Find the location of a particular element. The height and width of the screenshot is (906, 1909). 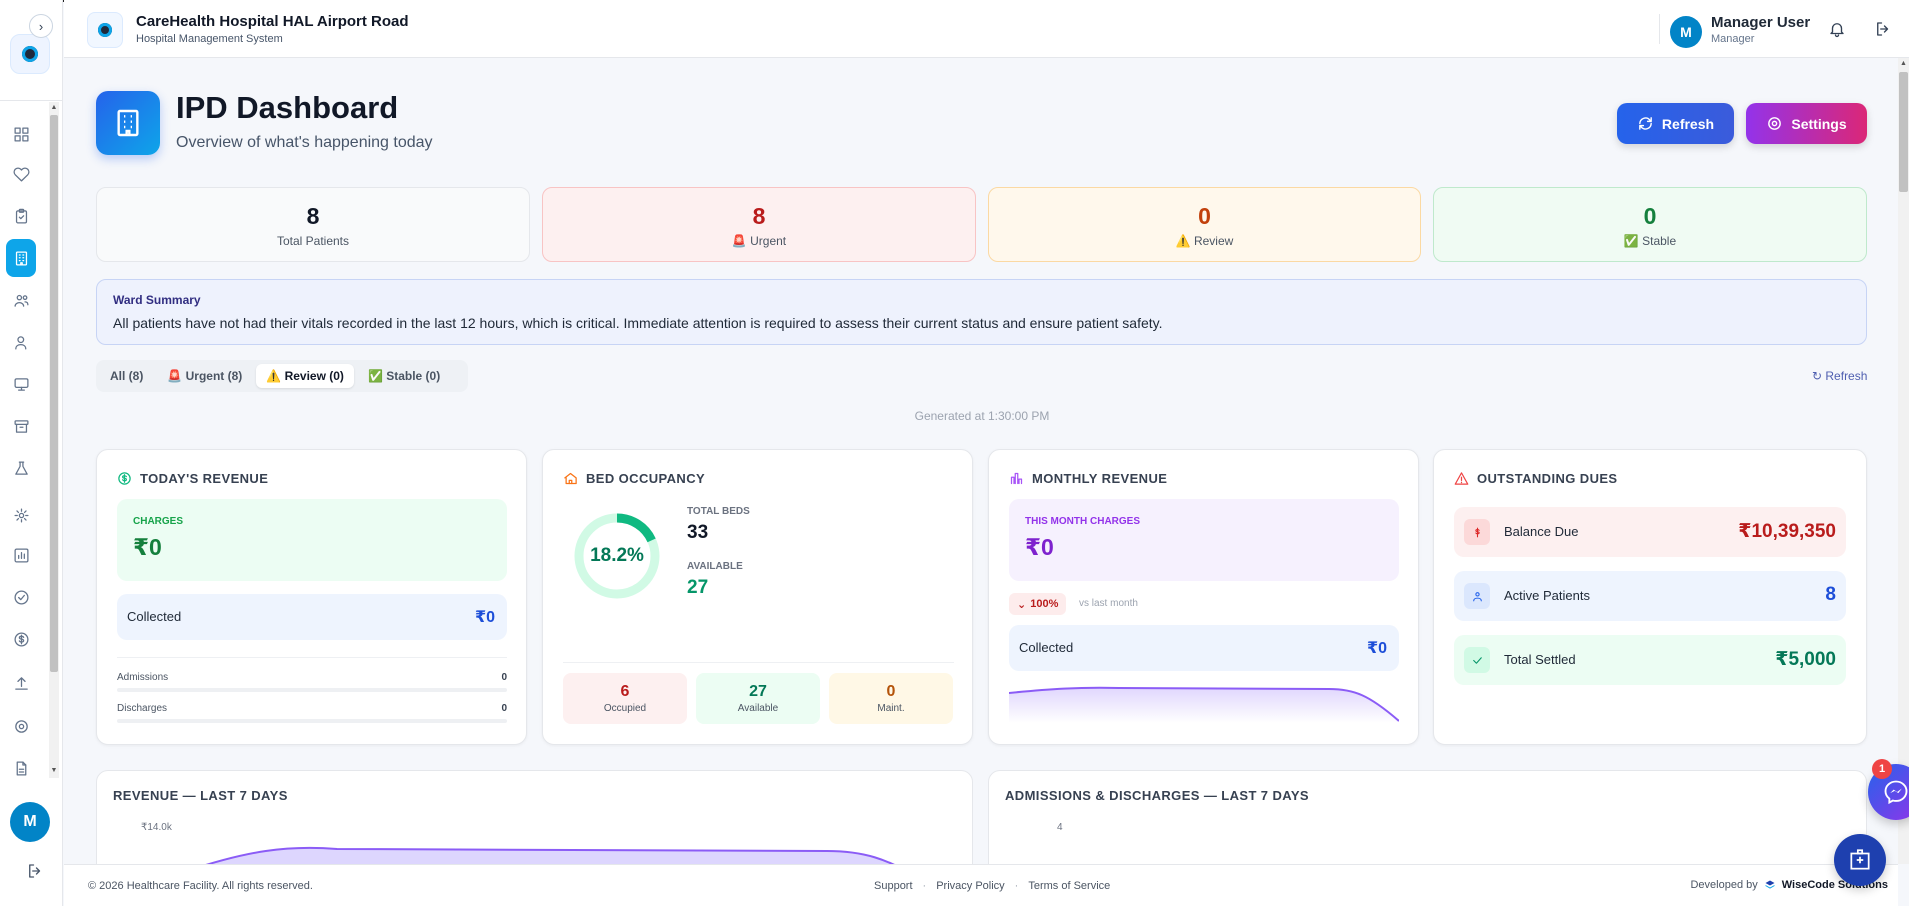

charges-box: CHARGES ₹0 is located at coordinates (312, 540).